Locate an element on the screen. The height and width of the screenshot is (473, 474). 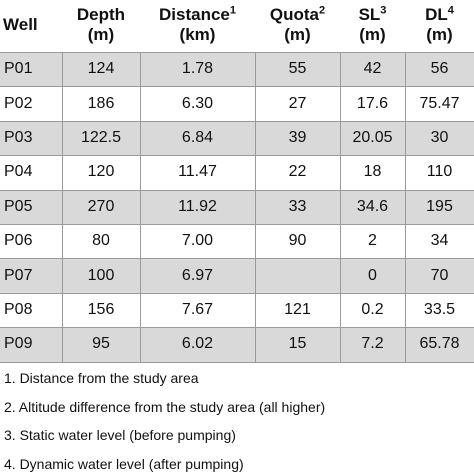
cell-value: 39 is located at coordinates (297, 137).